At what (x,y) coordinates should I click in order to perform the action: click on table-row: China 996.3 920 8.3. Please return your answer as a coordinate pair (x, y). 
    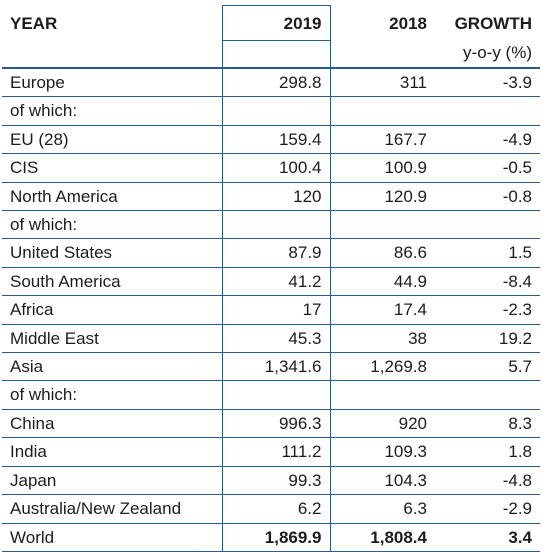
    Looking at the image, I should click on (271, 424).